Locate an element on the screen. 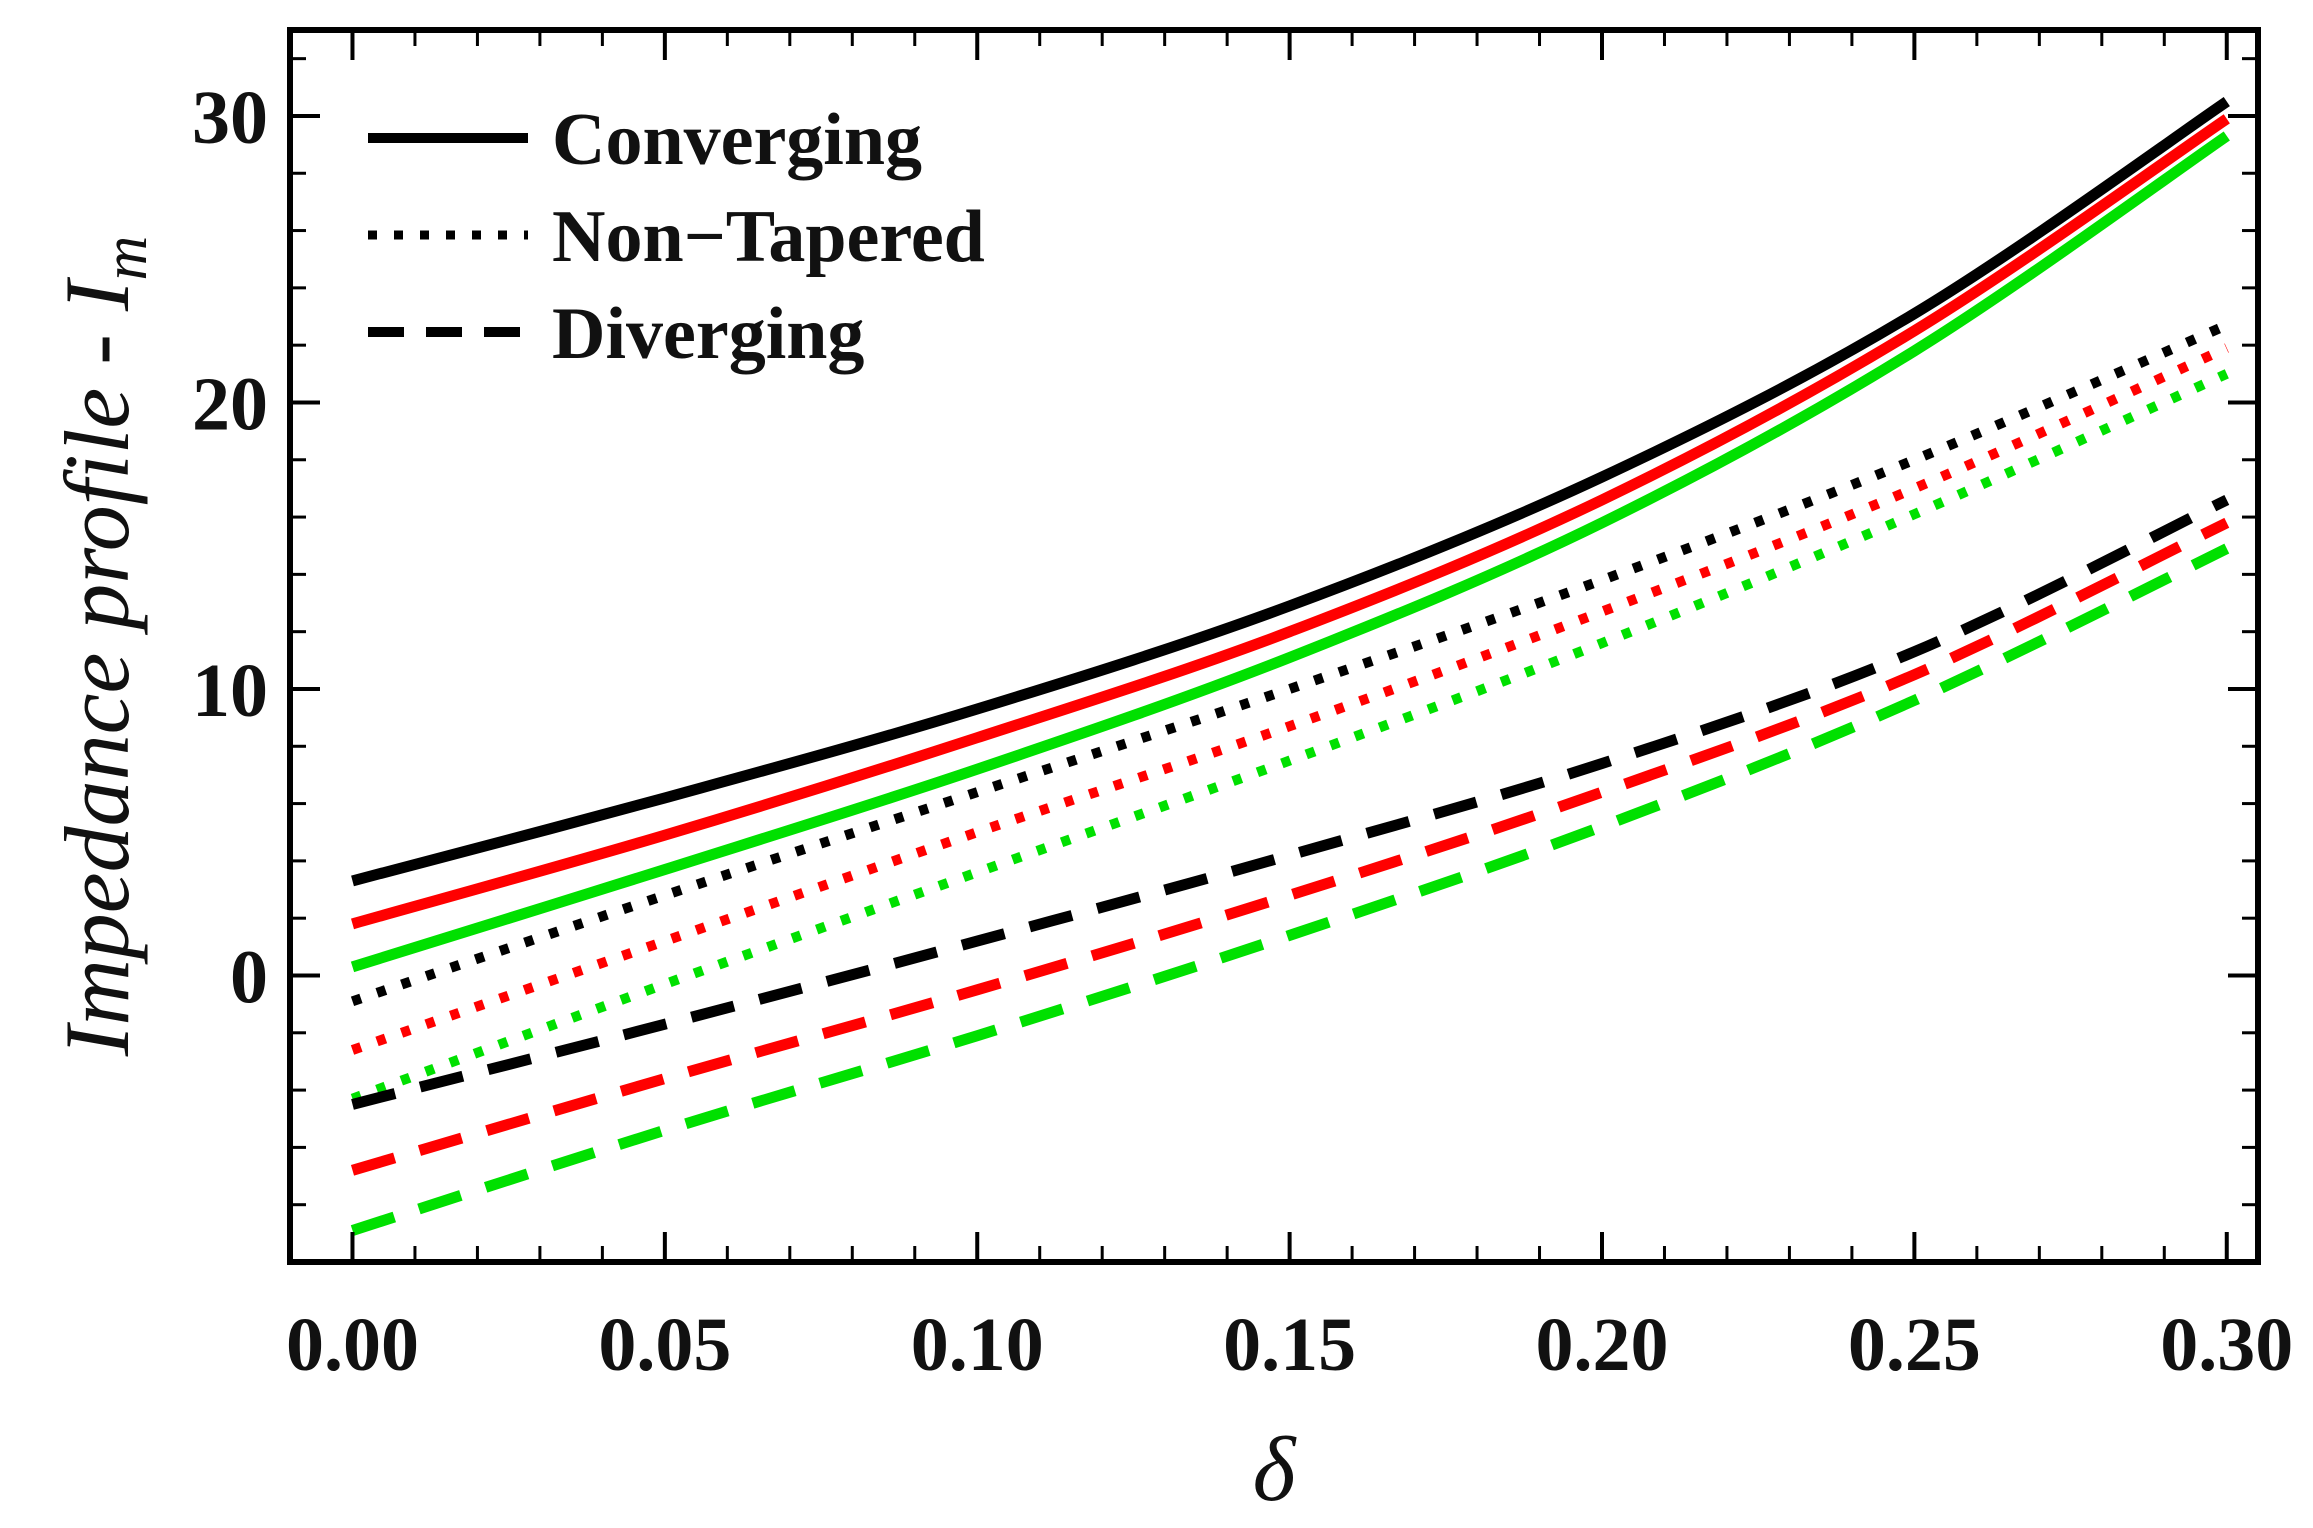 The image size is (2313, 1528). x-tick-label: 0.05 is located at coordinates (664, 1345).